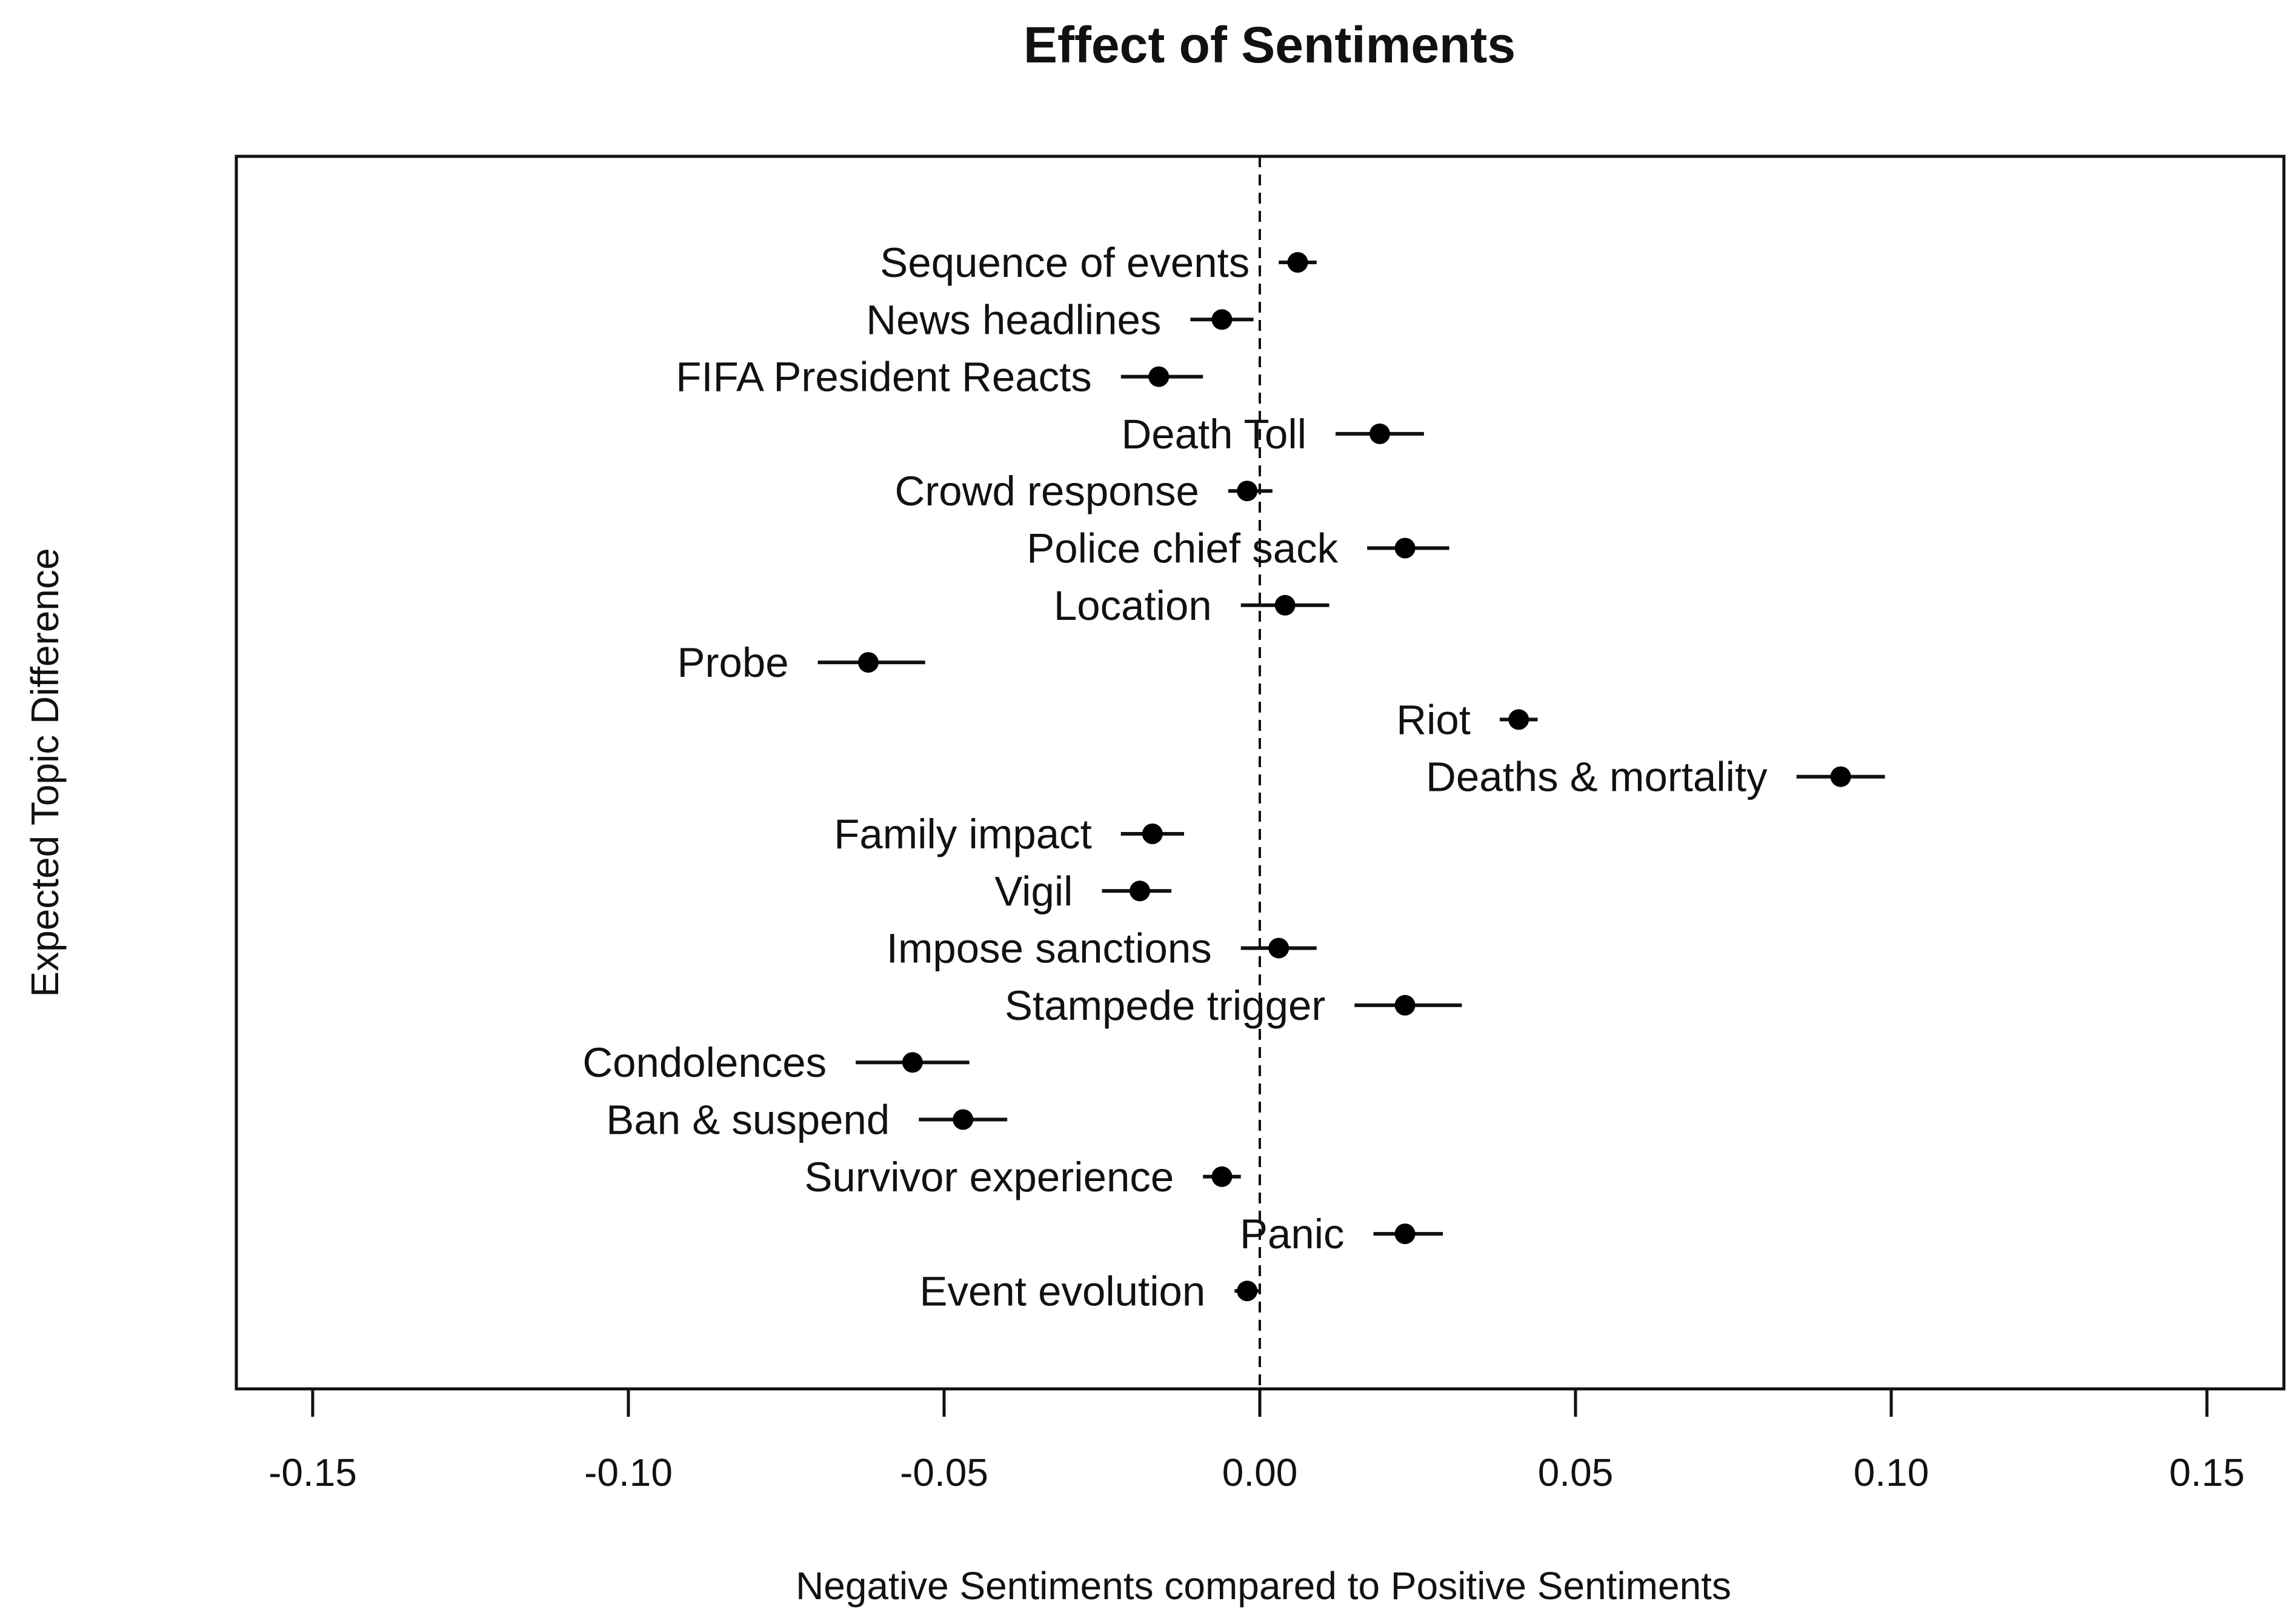  What do you see at coordinates (1182, 549) in the screenshot?
I see `point-label: Police chief sack` at bounding box center [1182, 549].